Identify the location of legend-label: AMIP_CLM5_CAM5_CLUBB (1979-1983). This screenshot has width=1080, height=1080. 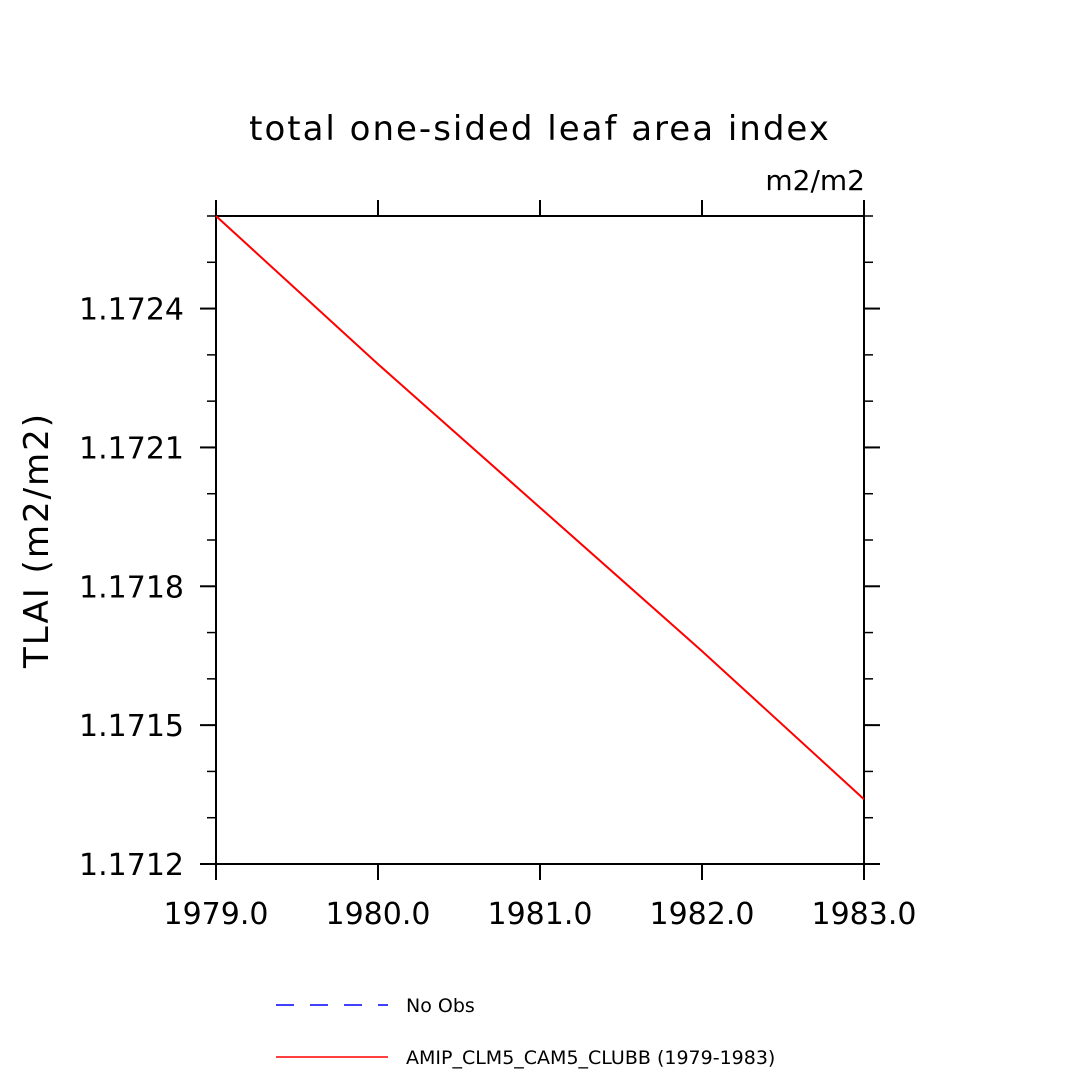
(590, 1058).